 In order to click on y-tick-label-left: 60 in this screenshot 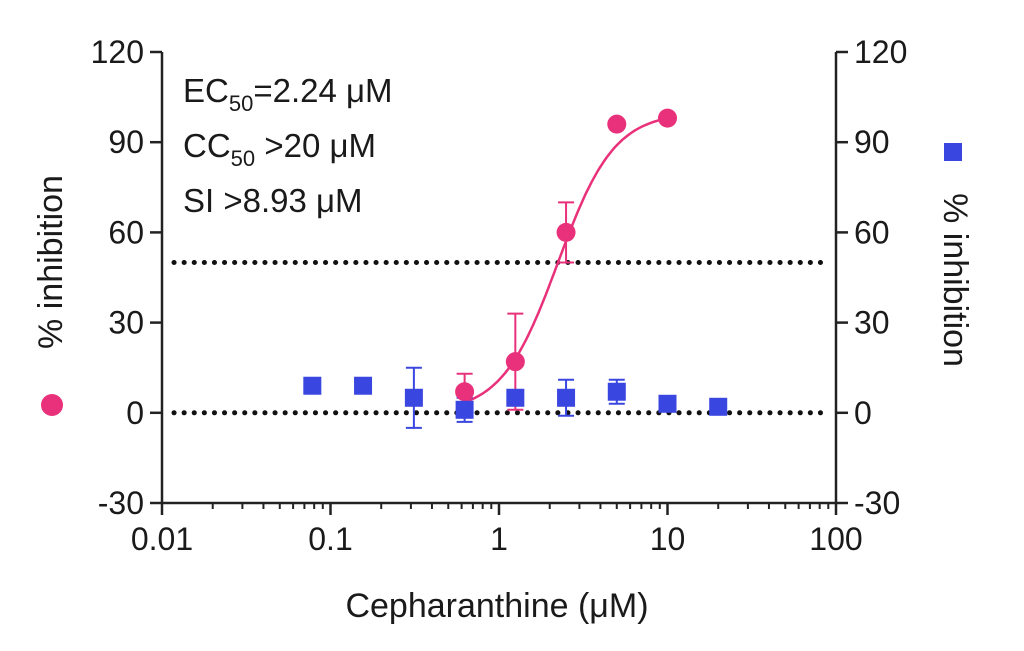, I will do `click(126, 232)`.